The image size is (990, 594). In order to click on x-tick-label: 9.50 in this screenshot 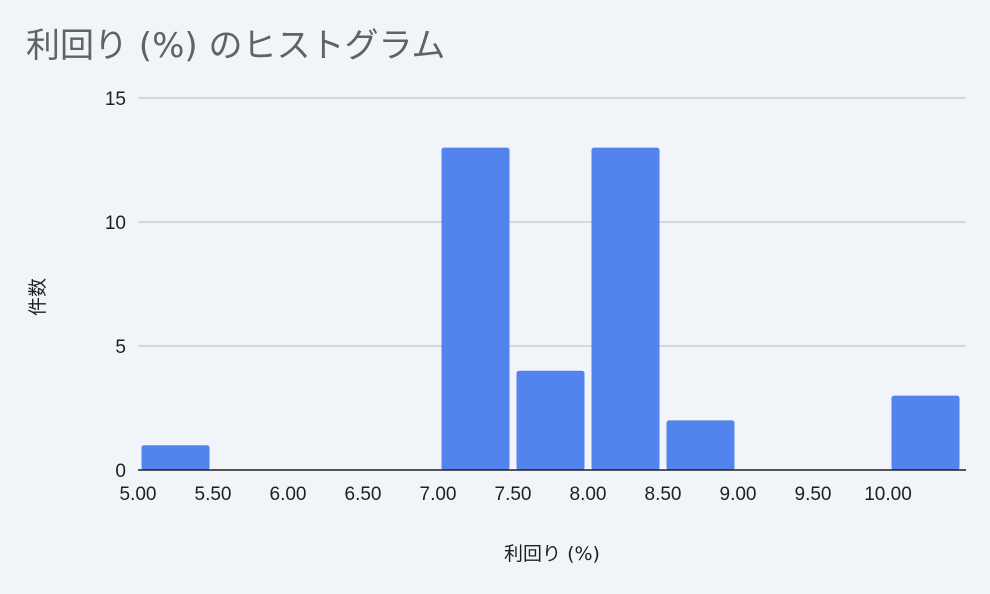, I will do `click(813, 494)`.